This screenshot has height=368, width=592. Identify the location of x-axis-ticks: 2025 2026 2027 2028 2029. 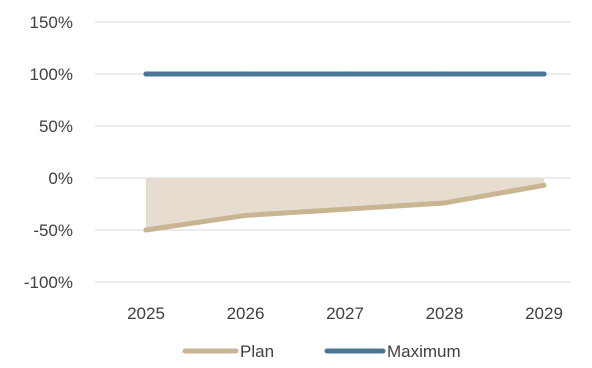
(345, 313).